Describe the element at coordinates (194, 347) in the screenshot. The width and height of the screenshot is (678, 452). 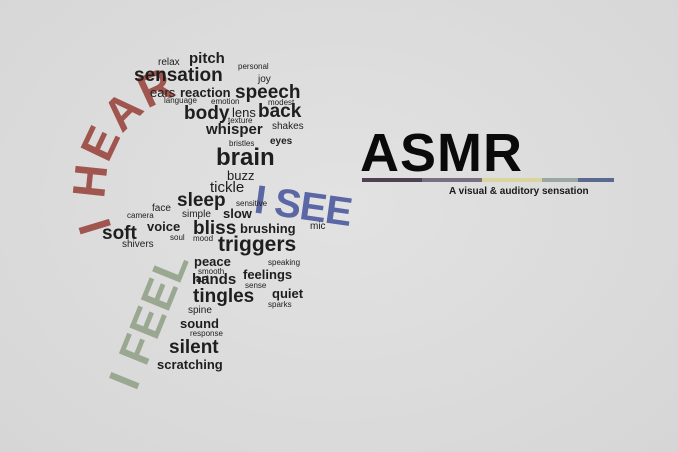
I see `word-silent: silent` at that location.